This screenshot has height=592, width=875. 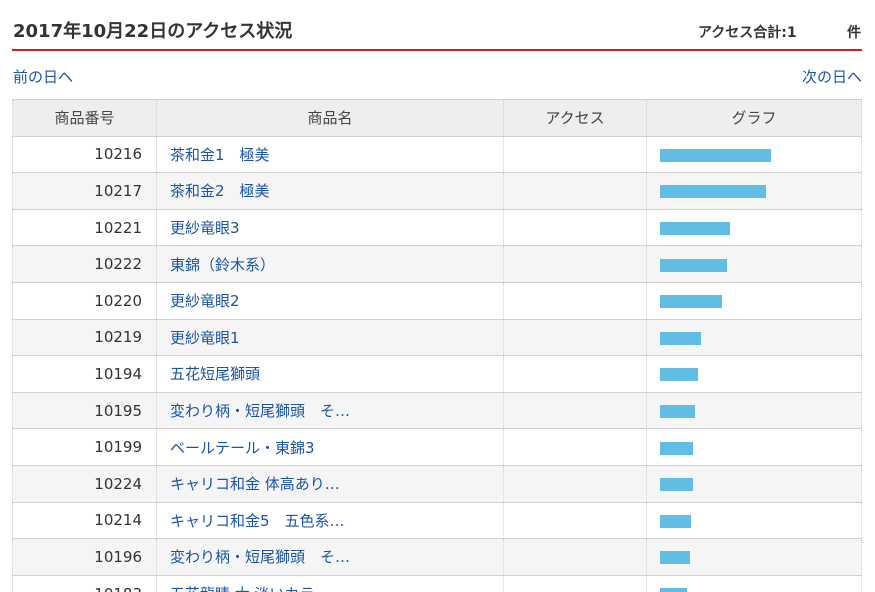 I want to click on item-id: 10217, so click(x=84, y=191).